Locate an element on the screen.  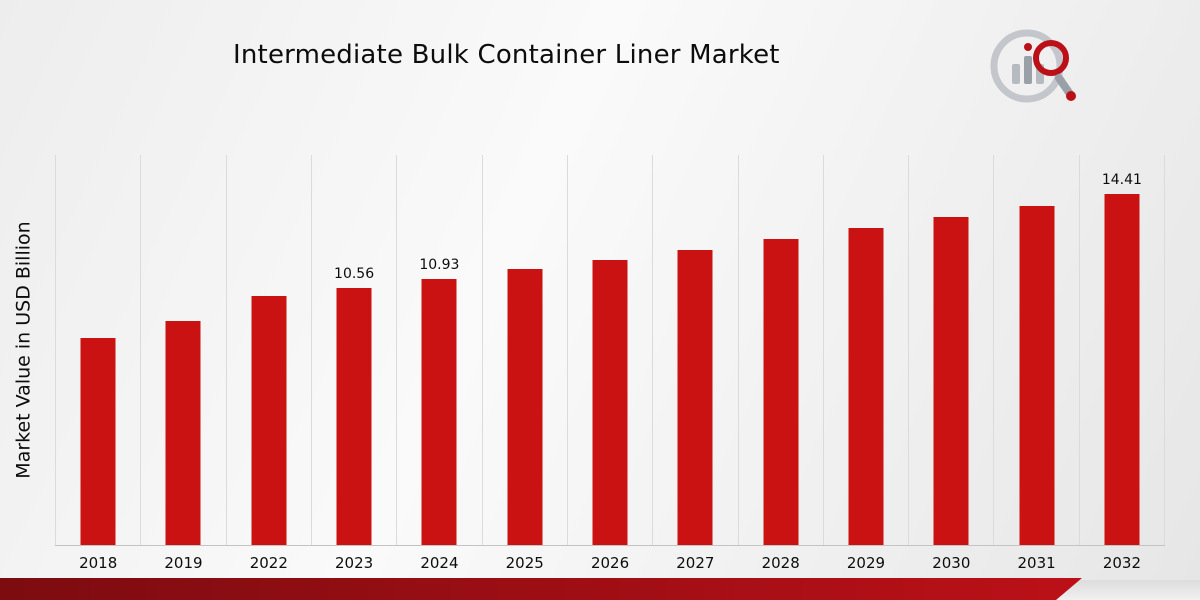
bar-2026 is located at coordinates (610, 402).